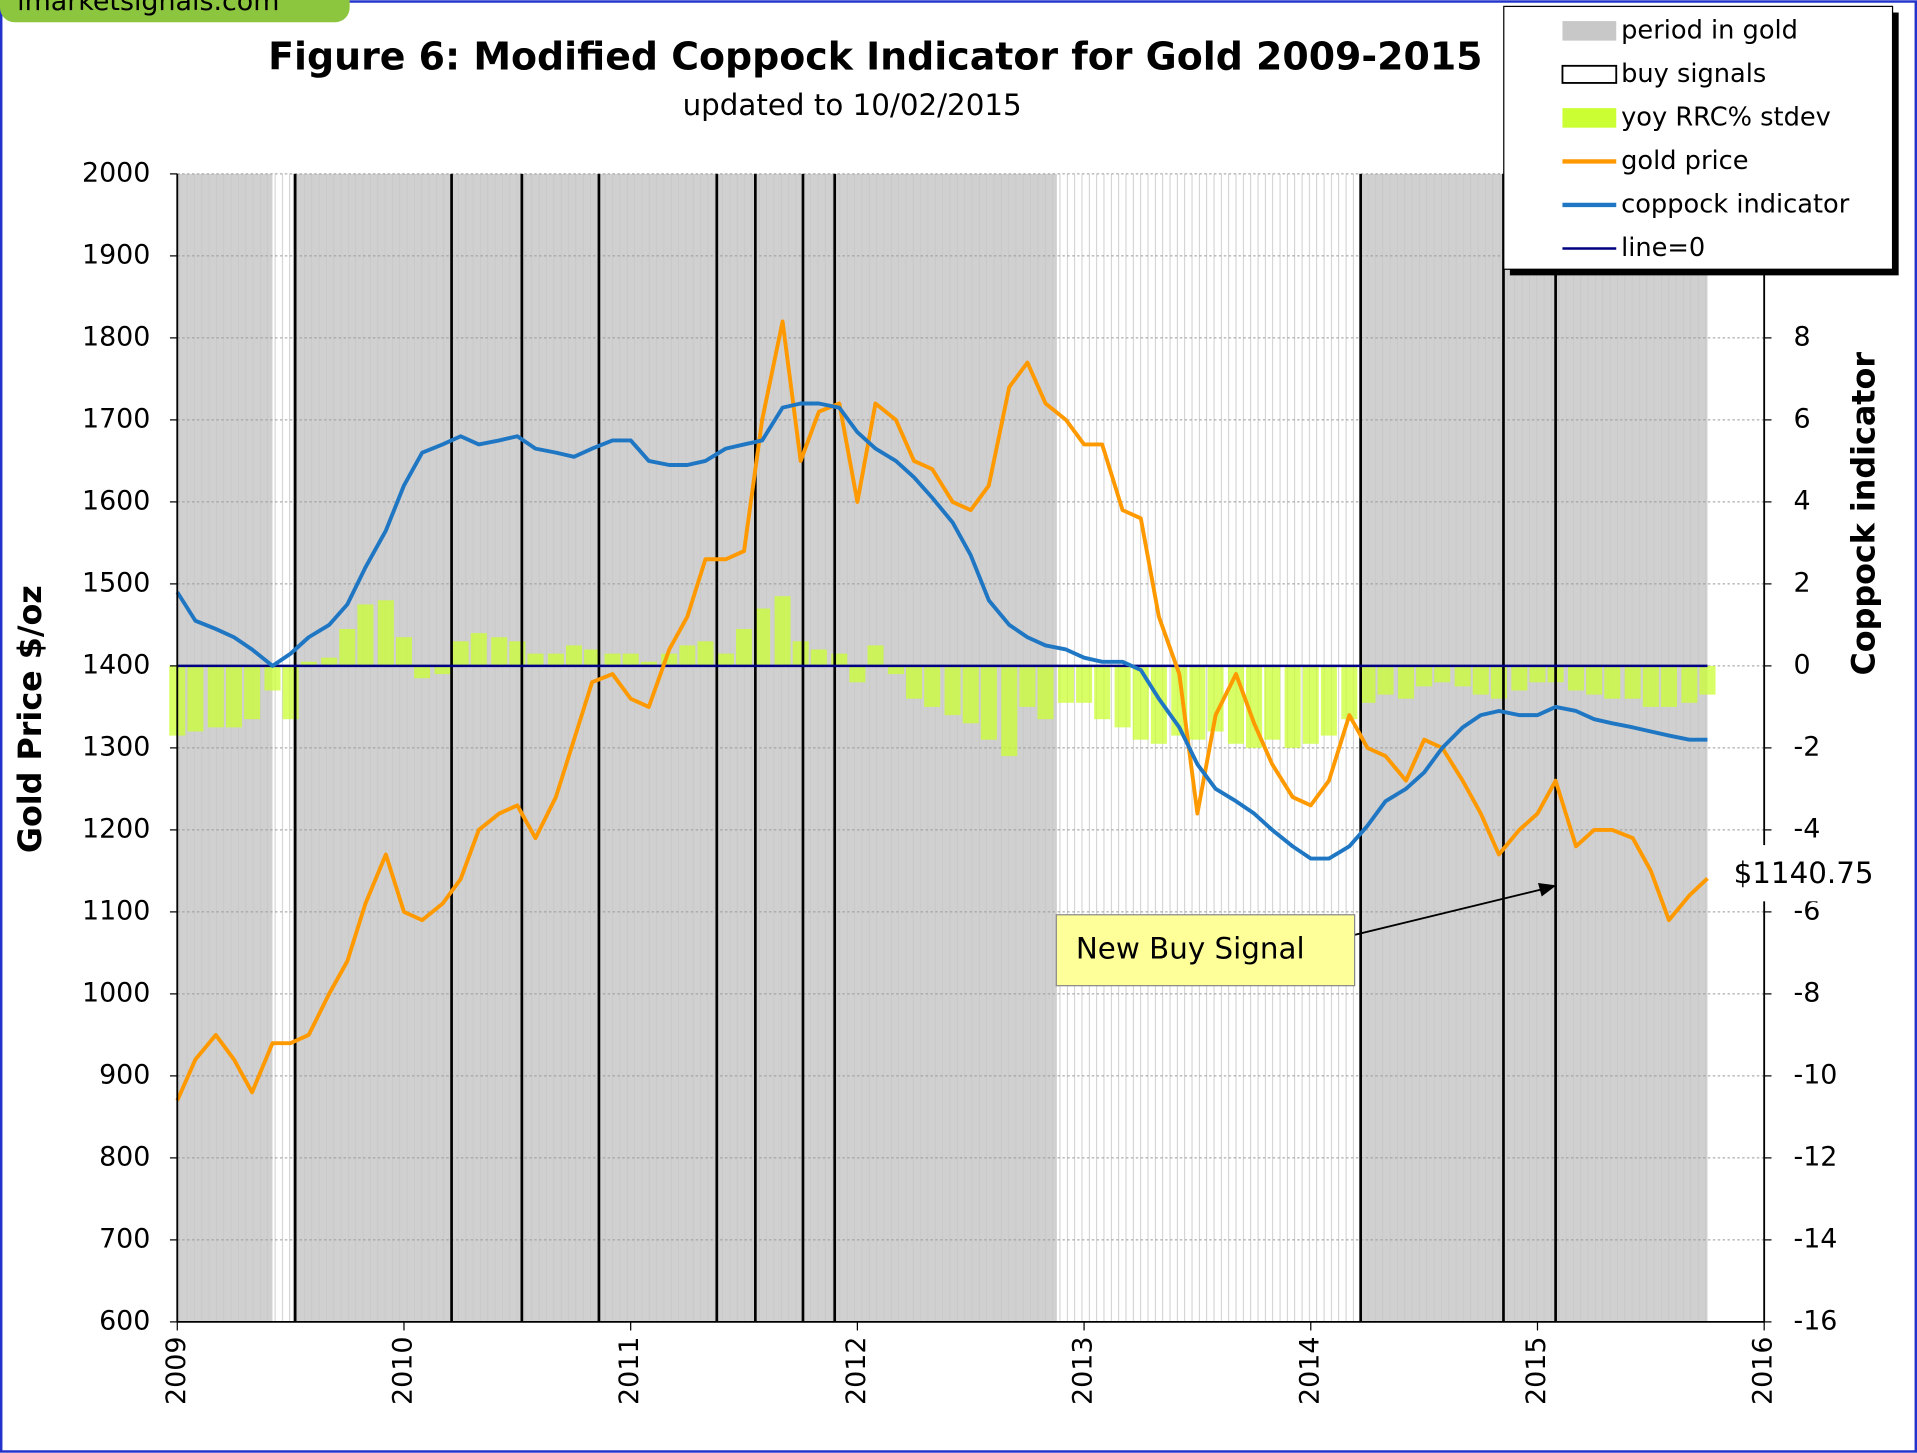  Describe the element at coordinates (116, 336) in the screenshot. I see `y-tick-label: 1800` at that location.